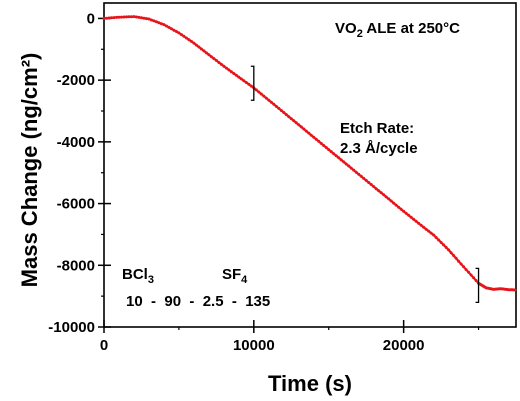 This screenshot has width=520, height=401. I want to click on x-axis-title: Time (s), so click(310, 383).